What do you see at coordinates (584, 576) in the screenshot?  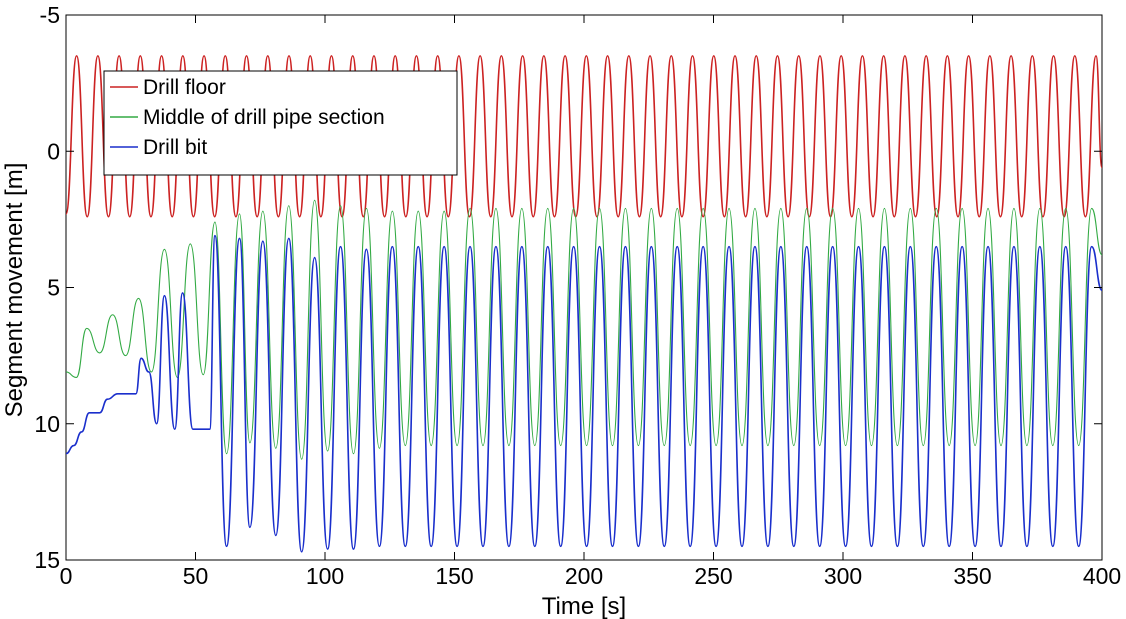 I see `x-tick-label: 200` at bounding box center [584, 576].